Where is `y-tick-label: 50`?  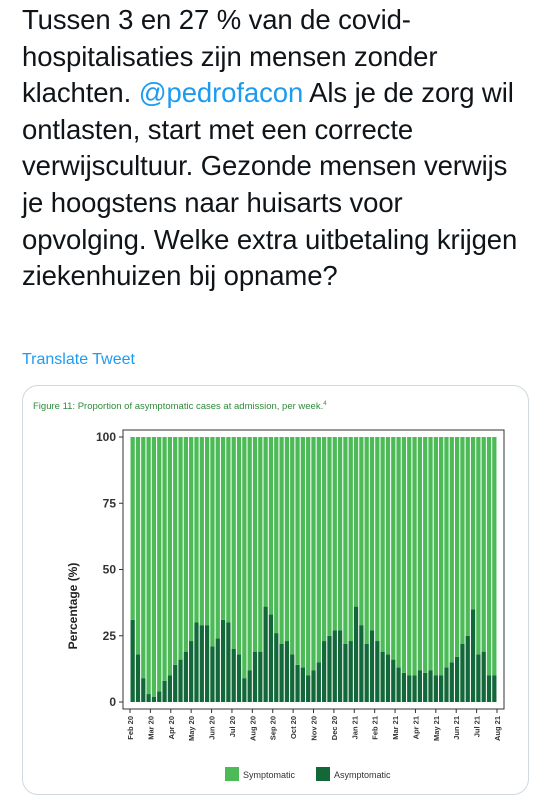
y-tick-label: 50 is located at coordinates (110, 570).